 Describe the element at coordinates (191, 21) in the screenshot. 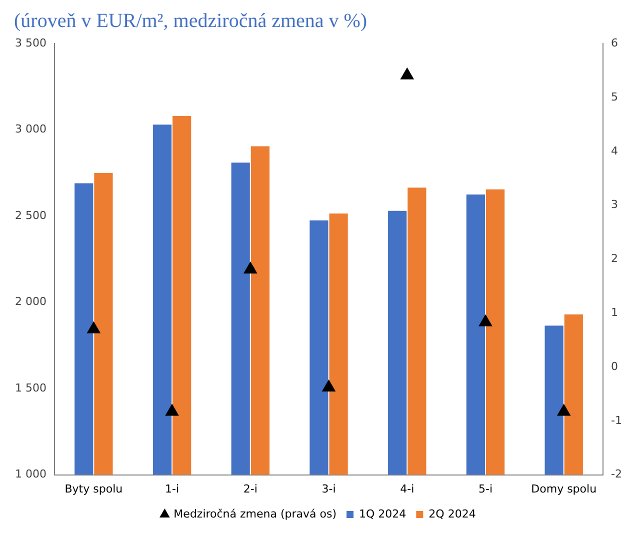

I see `chart-title: (úroveň v EUR/m², medziročná zmena v %)` at that location.